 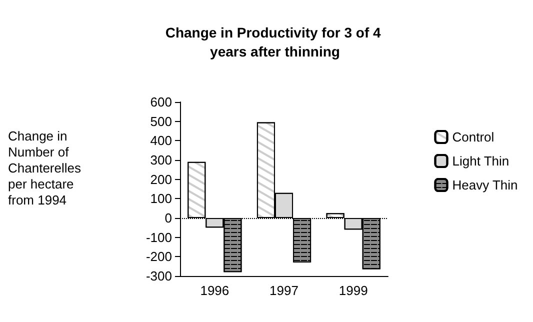 What do you see at coordinates (485, 185) in the screenshot?
I see `legend-label: Heavy Thin` at bounding box center [485, 185].